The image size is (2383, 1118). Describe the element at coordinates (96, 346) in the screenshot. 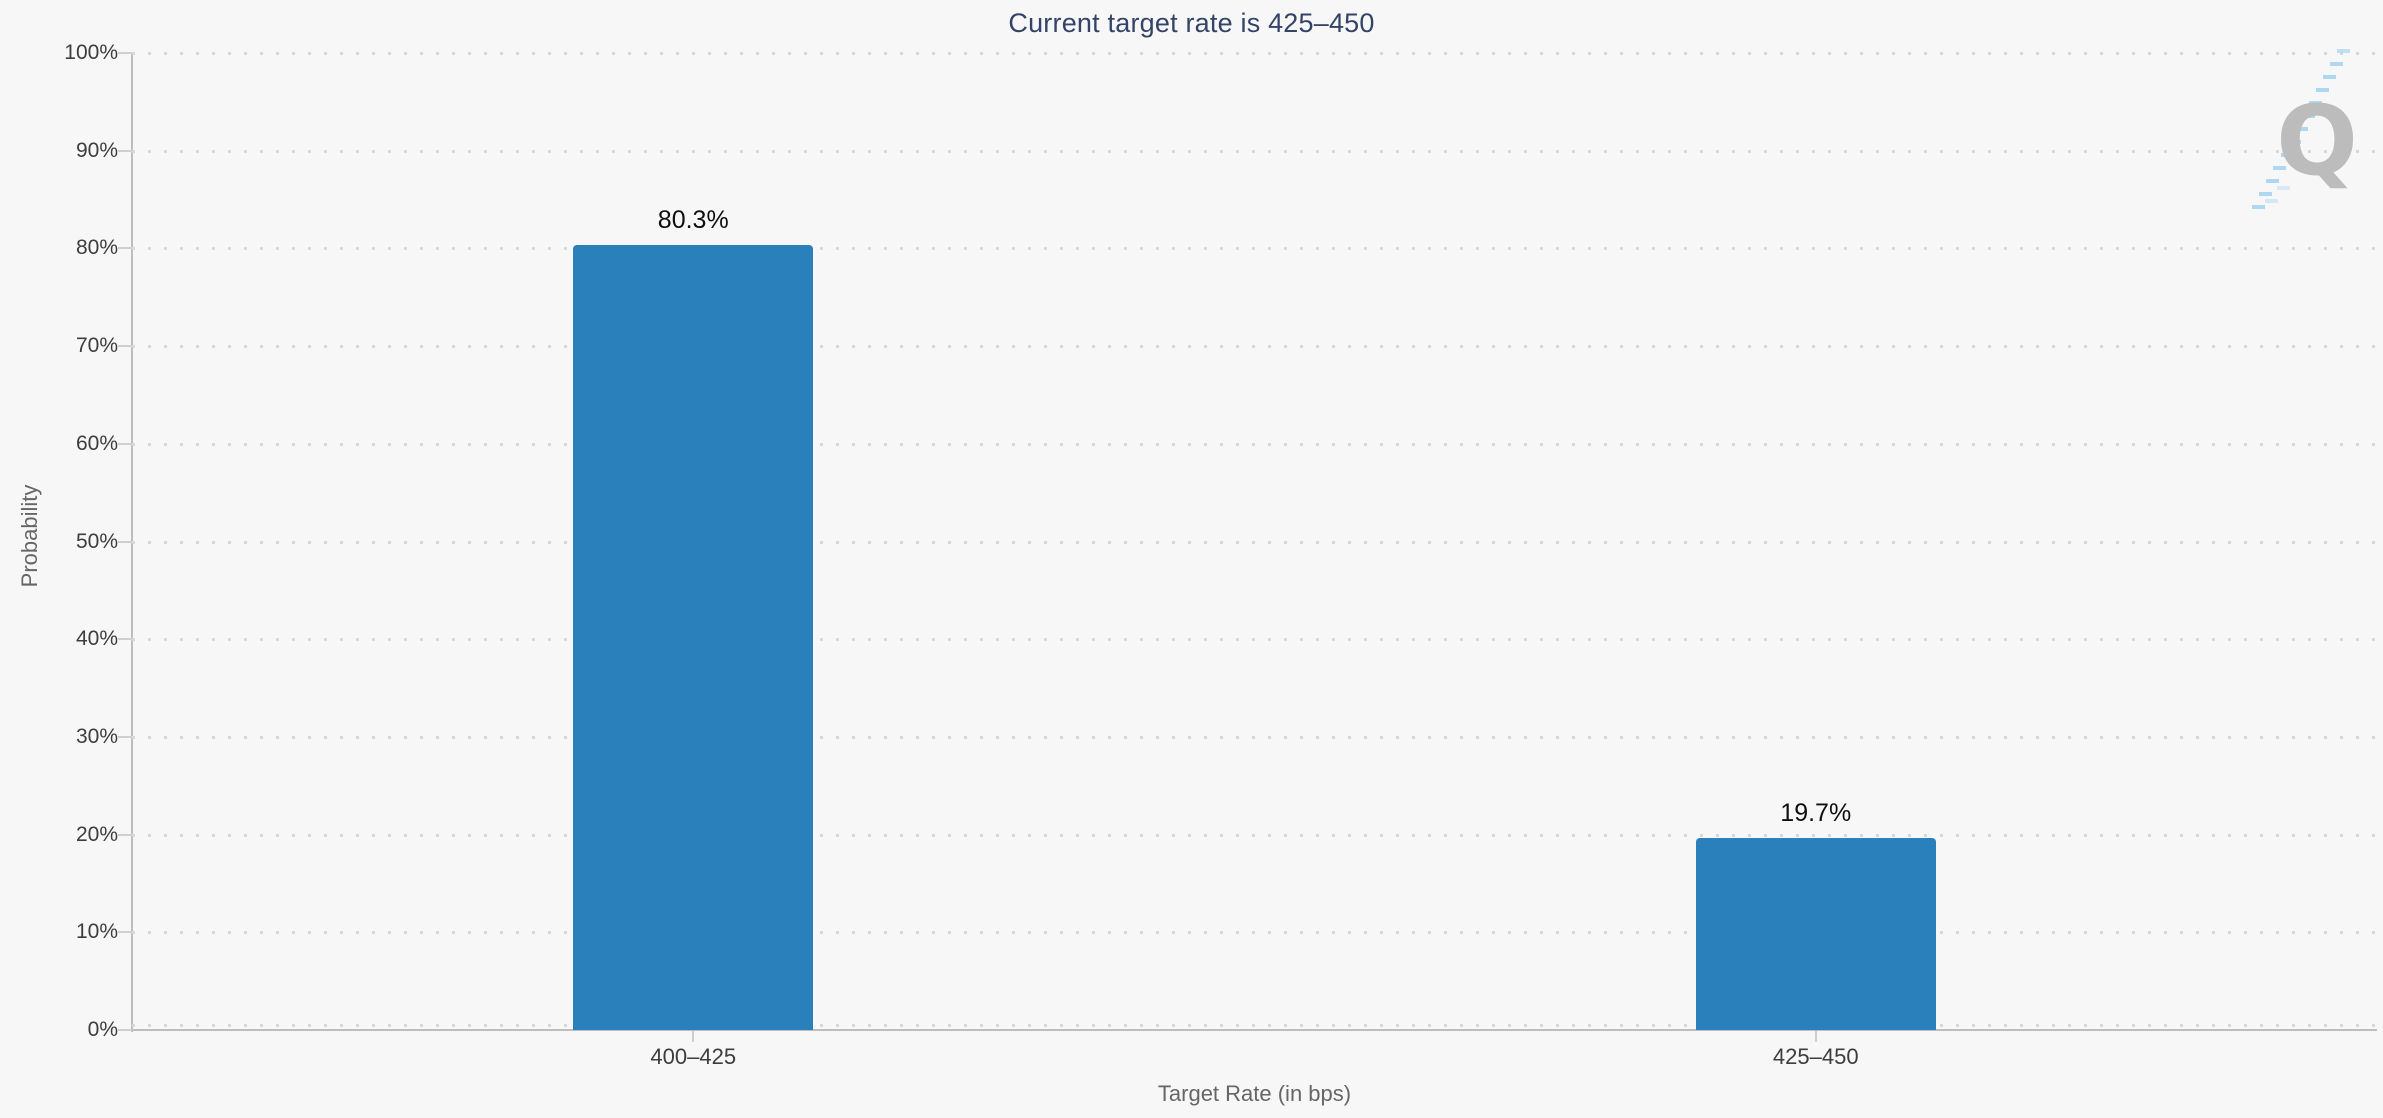

I see `y-axis-tick-label: 70%` at that location.